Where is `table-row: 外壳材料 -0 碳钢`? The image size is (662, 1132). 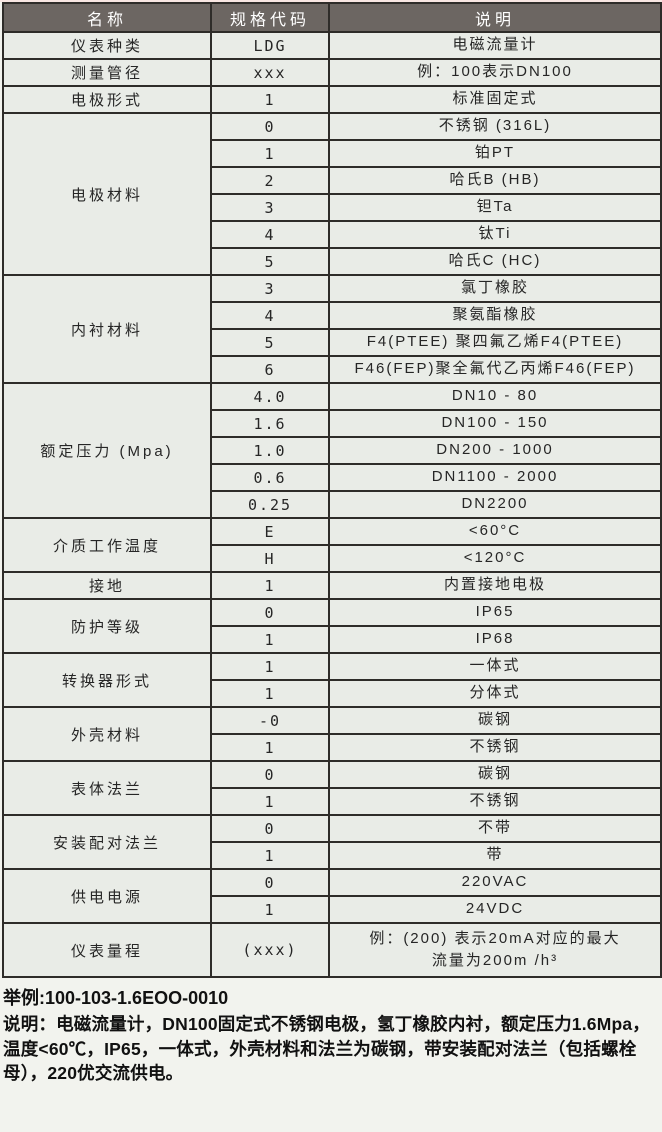
table-row: 外壳材料 -0 碳钢 is located at coordinates (332, 734).